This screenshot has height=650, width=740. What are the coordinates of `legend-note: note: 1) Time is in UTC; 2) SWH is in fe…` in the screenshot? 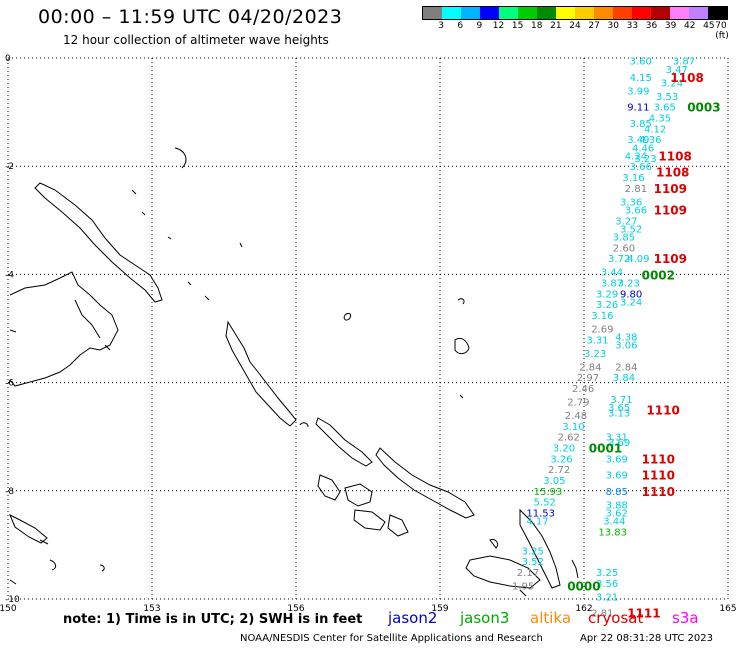 It's located at (213, 619).